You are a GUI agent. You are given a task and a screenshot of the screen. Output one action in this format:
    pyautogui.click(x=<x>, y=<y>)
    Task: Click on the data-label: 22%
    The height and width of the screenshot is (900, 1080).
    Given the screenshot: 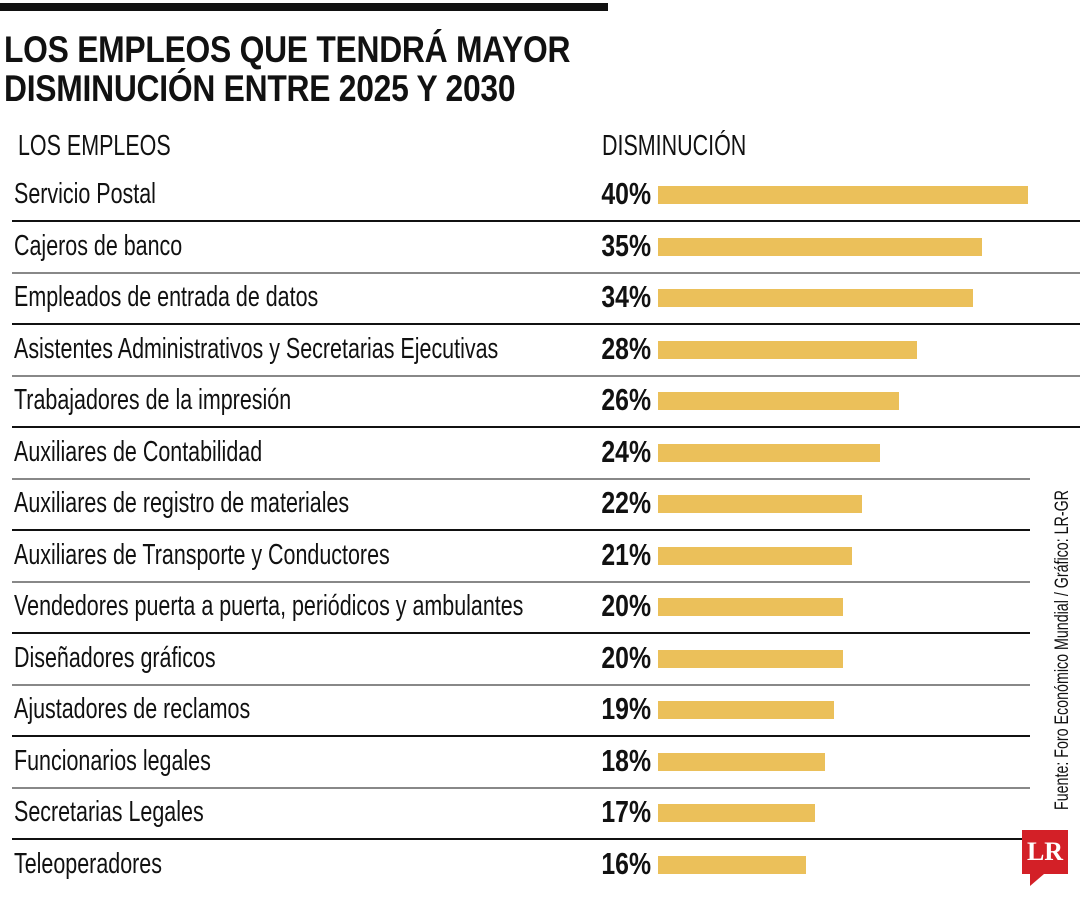 What is the action you would take?
    pyautogui.click(x=626, y=502)
    